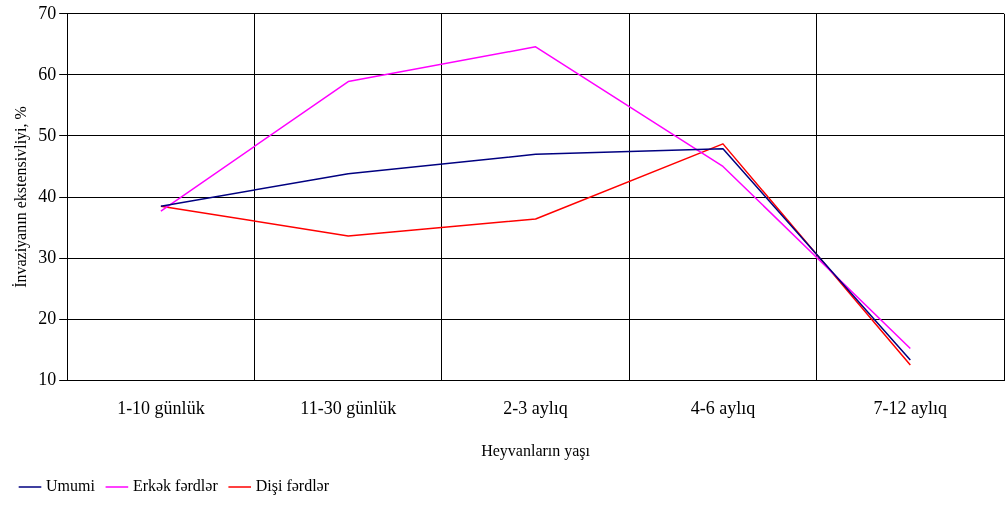 The height and width of the screenshot is (505, 1008). I want to click on y-tick-label: 40, so click(47, 195).